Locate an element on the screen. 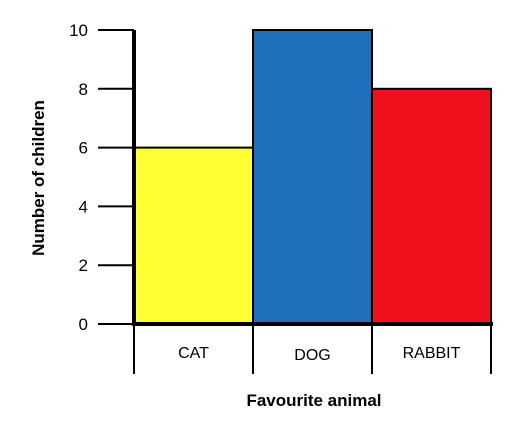  y-tick-label: 2 is located at coordinates (83, 265).